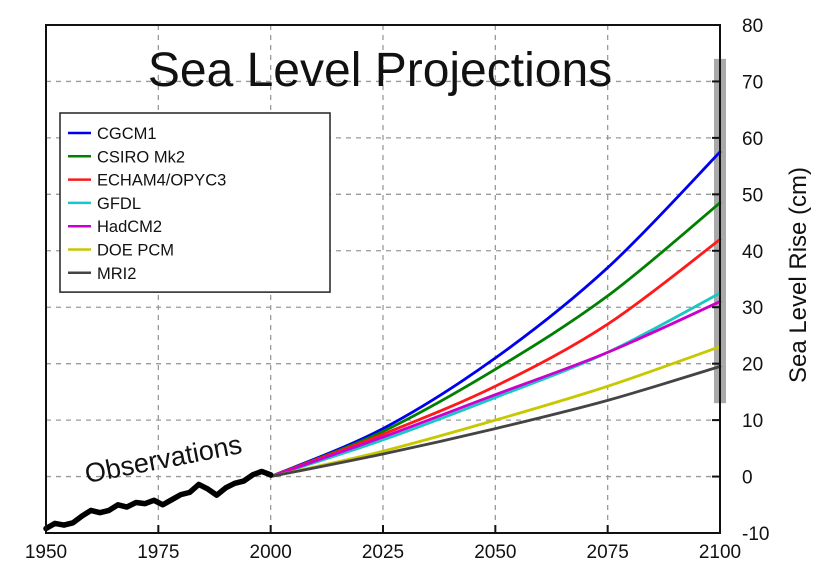 The image size is (813, 577). Describe the element at coordinates (158, 552) in the screenshot. I see `x-tick-label: 1975` at that location.